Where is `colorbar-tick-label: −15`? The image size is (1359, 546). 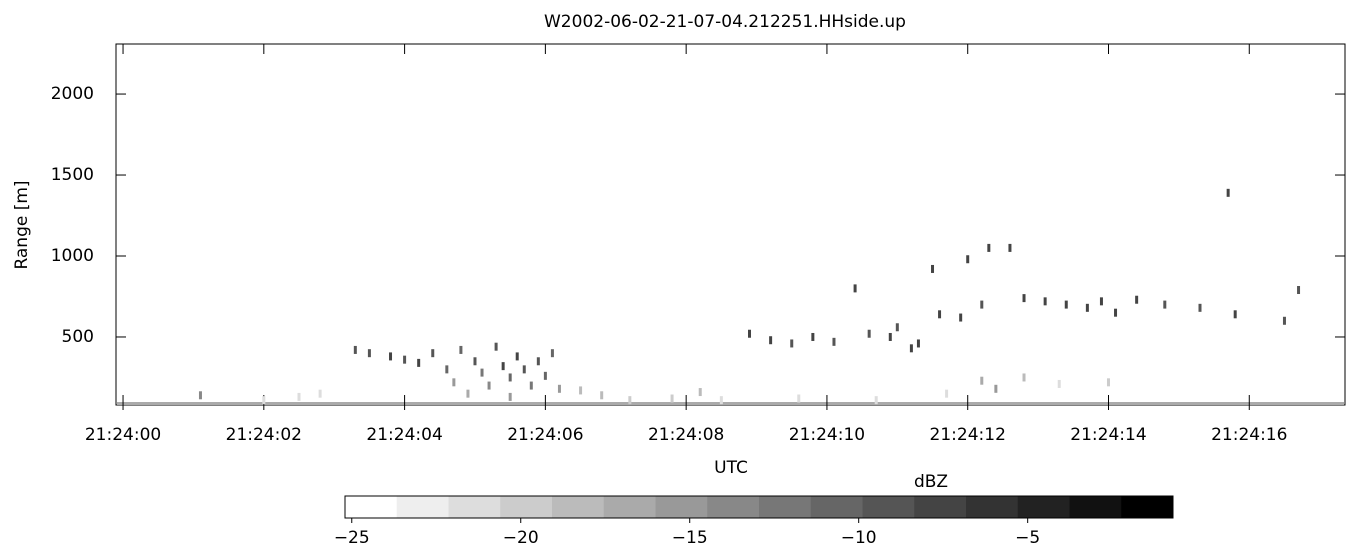 colorbar-tick-label: −15 is located at coordinates (690, 537).